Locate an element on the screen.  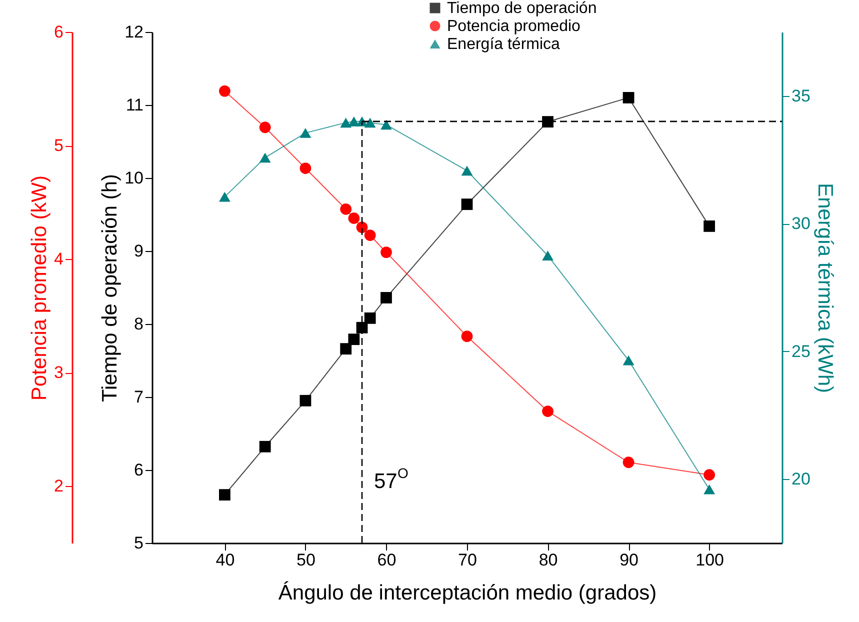
x-tick-label: 90 is located at coordinates (629, 560).